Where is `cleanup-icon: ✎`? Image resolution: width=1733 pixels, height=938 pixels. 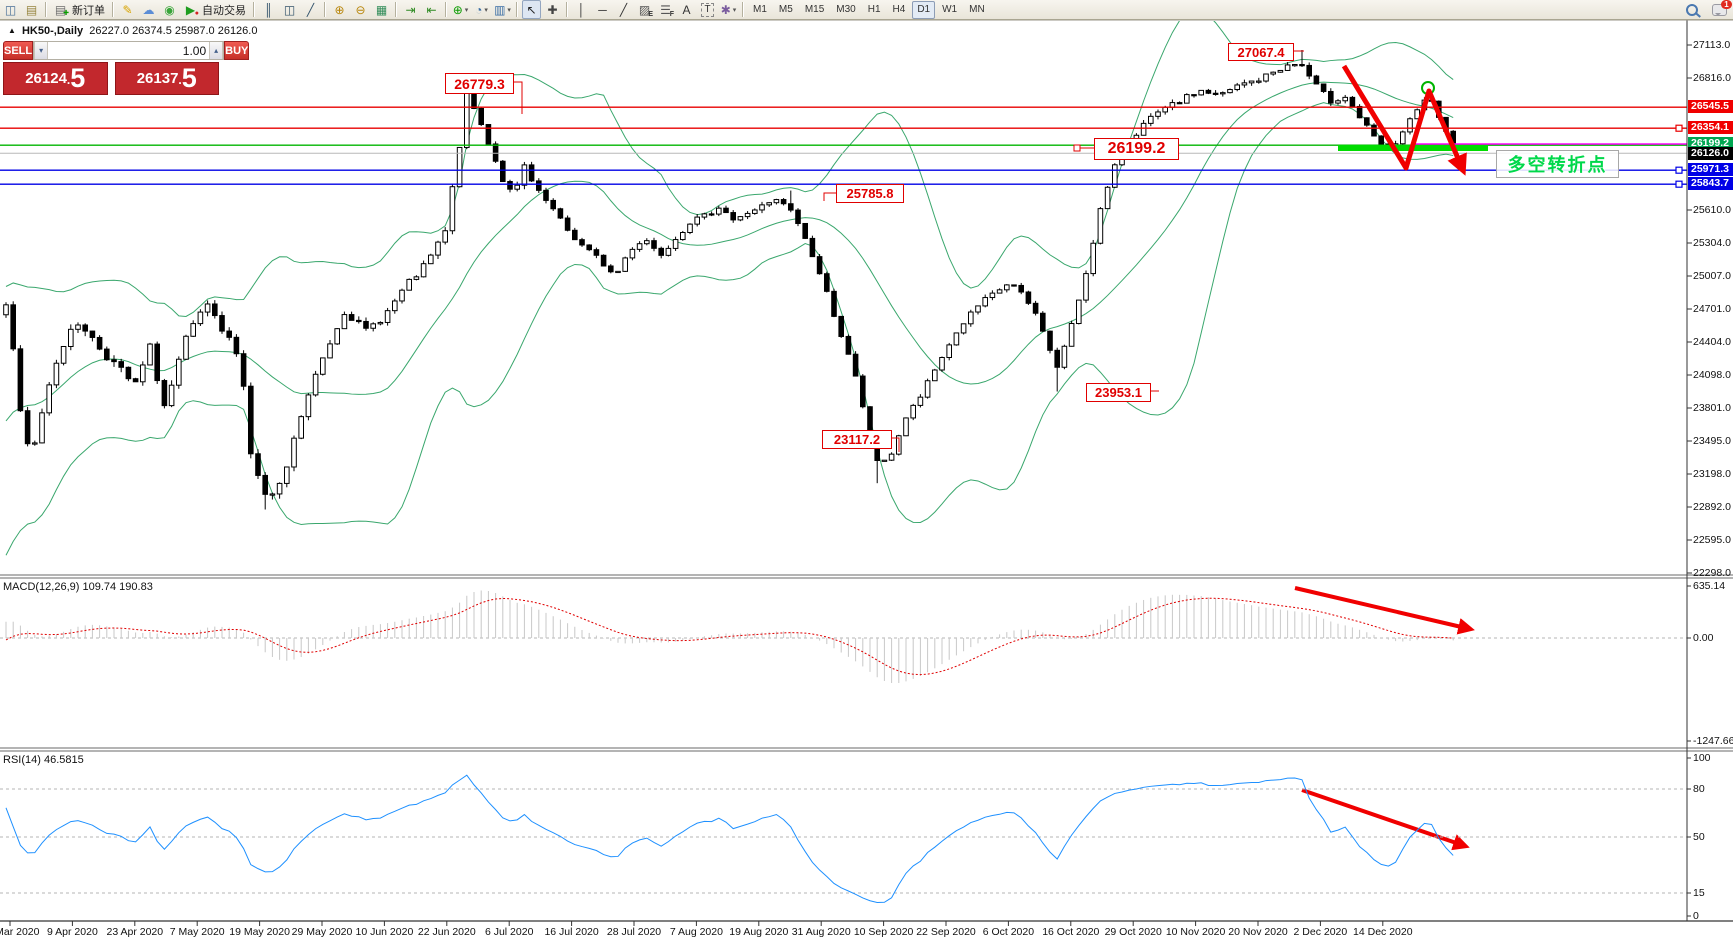 cleanup-icon: ✎ is located at coordinates (127, 9).